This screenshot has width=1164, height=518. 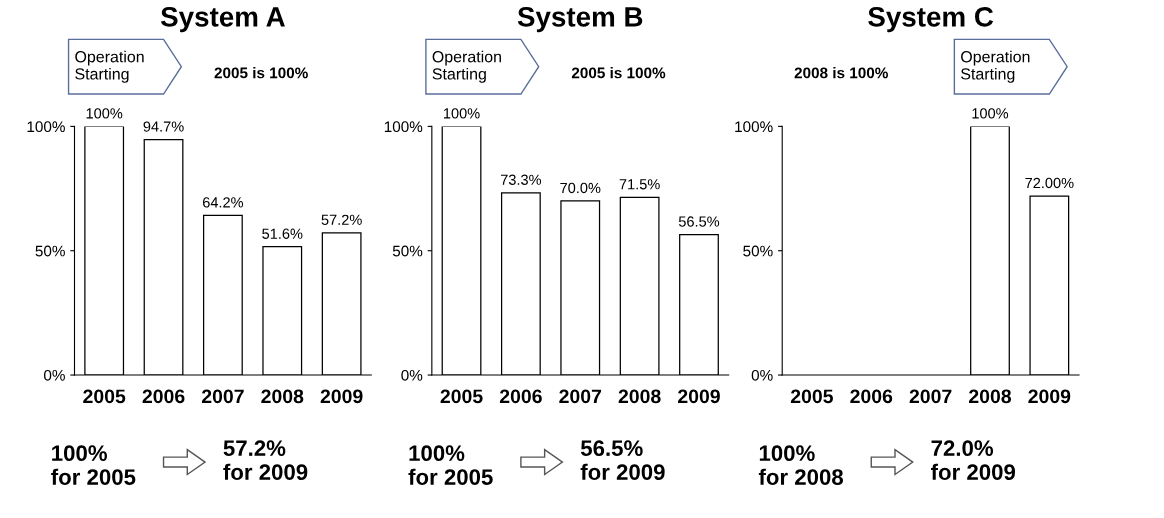 I want to click on text: 100% for 2008, so click(x=801, y=465).